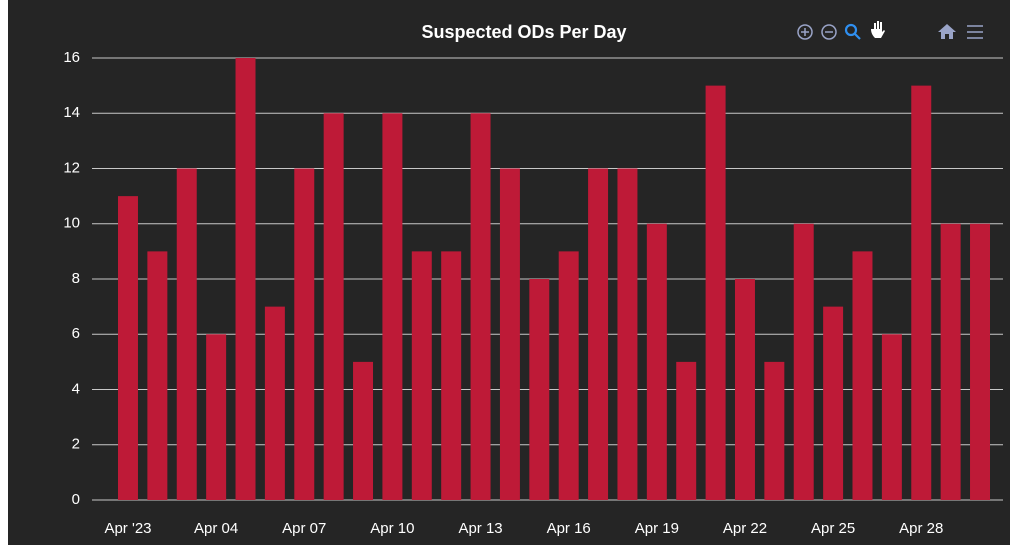 The height and width of the screenshot is (545, 1018). I want to click on chart-title: Suspected ODs Per Day, so click(523, 32).